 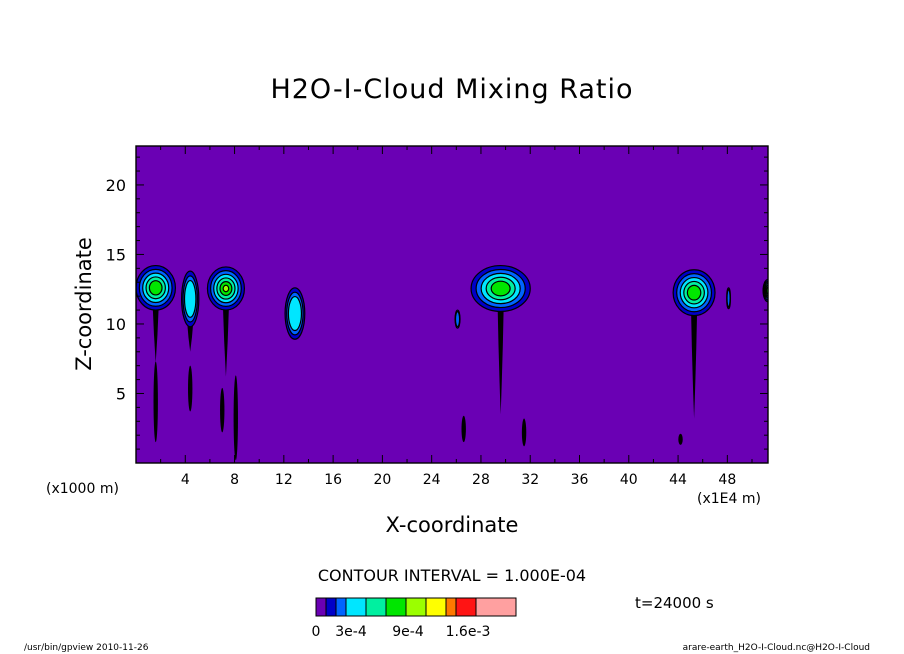 What do you see at coordinates (452, 89) in the screenshot?
I see `chart-title: H2O-I-Cloud Mixing Ratio` at bounding box center [452, 89].